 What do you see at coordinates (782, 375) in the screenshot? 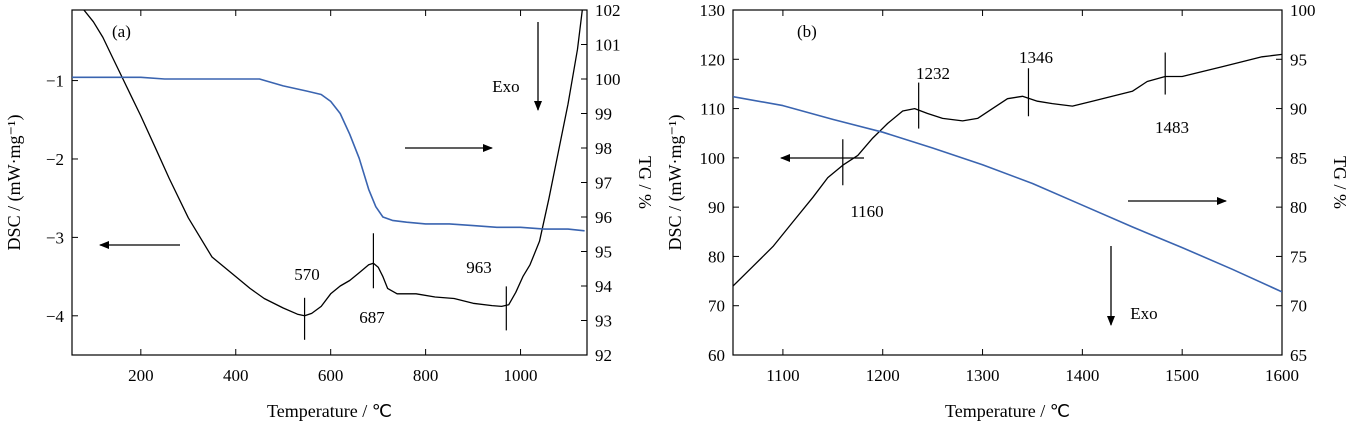
I see `x-tick-label: 1100` at bounding box center [782, 375].